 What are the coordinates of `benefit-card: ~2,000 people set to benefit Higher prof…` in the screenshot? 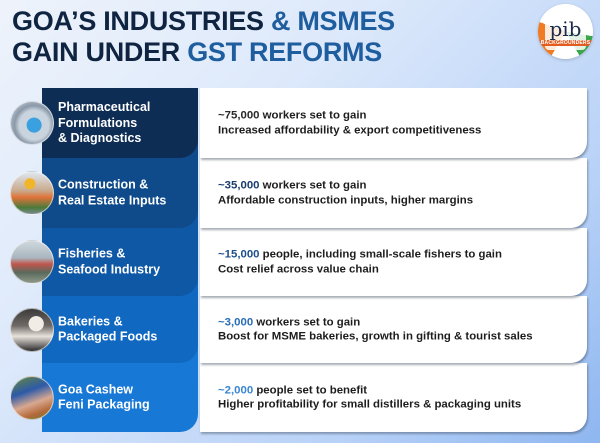 It's located at (393, 397).